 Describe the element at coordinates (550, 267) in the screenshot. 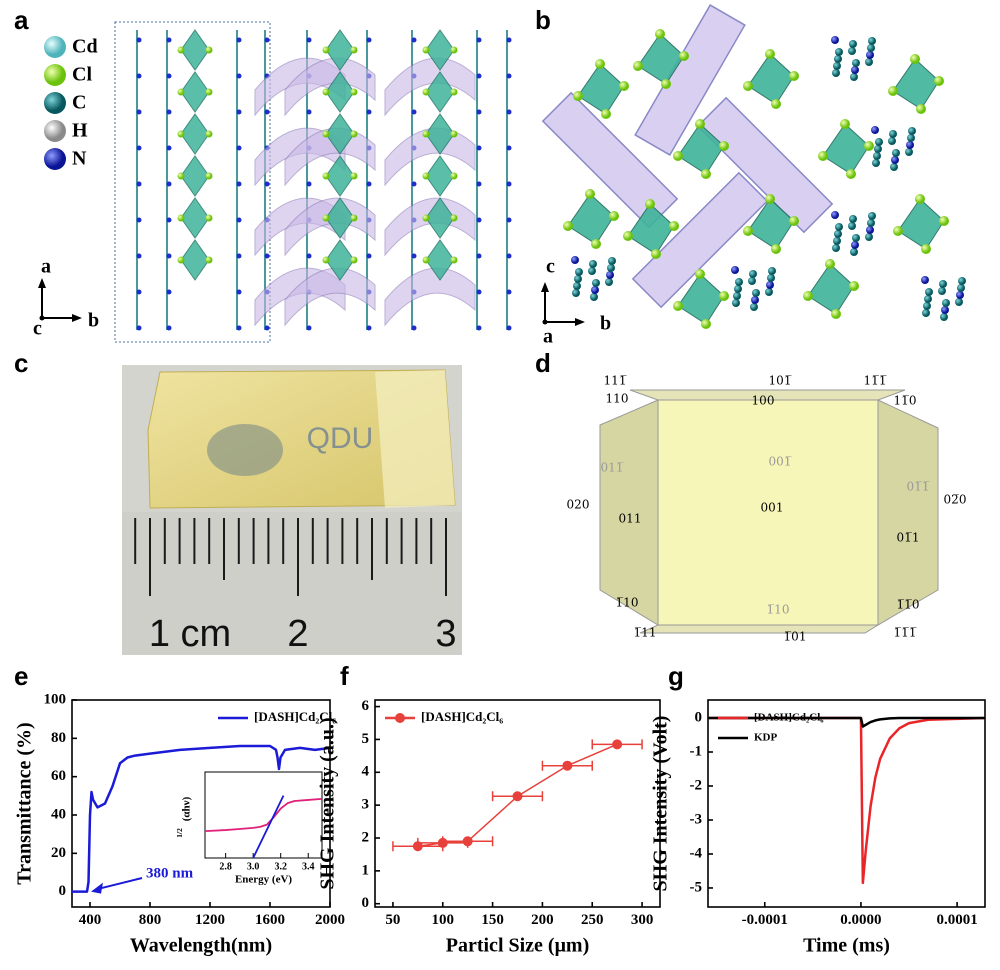

I see `axis-direction: c` at that location.